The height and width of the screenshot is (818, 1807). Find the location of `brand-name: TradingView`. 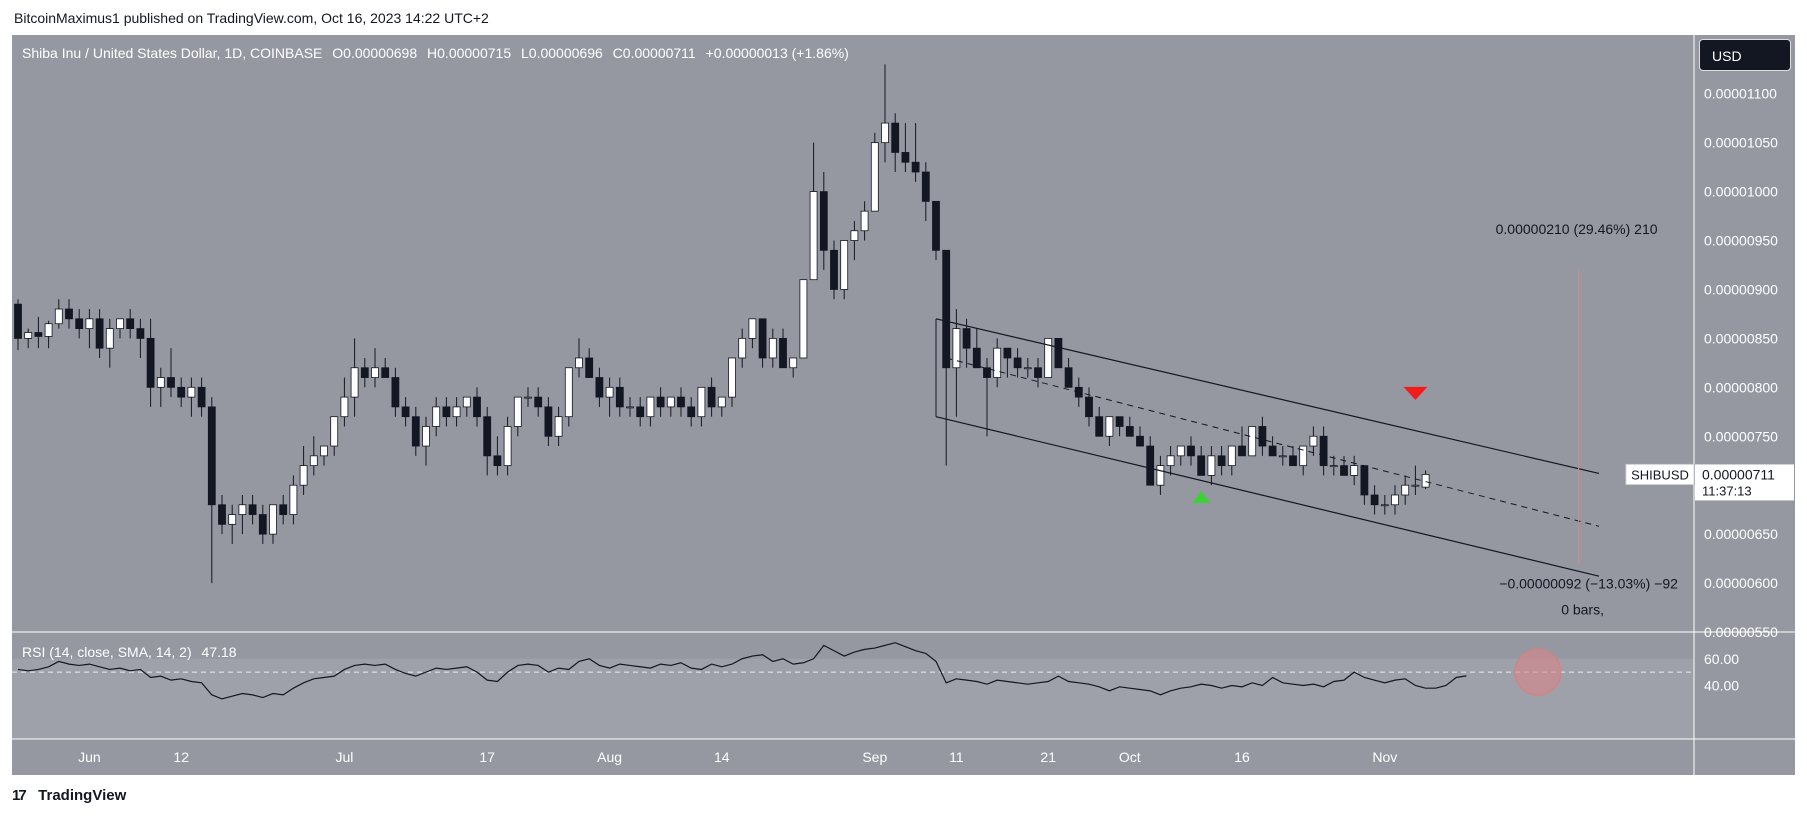

brand-name: TradingView is located at coordinates (82, 795).